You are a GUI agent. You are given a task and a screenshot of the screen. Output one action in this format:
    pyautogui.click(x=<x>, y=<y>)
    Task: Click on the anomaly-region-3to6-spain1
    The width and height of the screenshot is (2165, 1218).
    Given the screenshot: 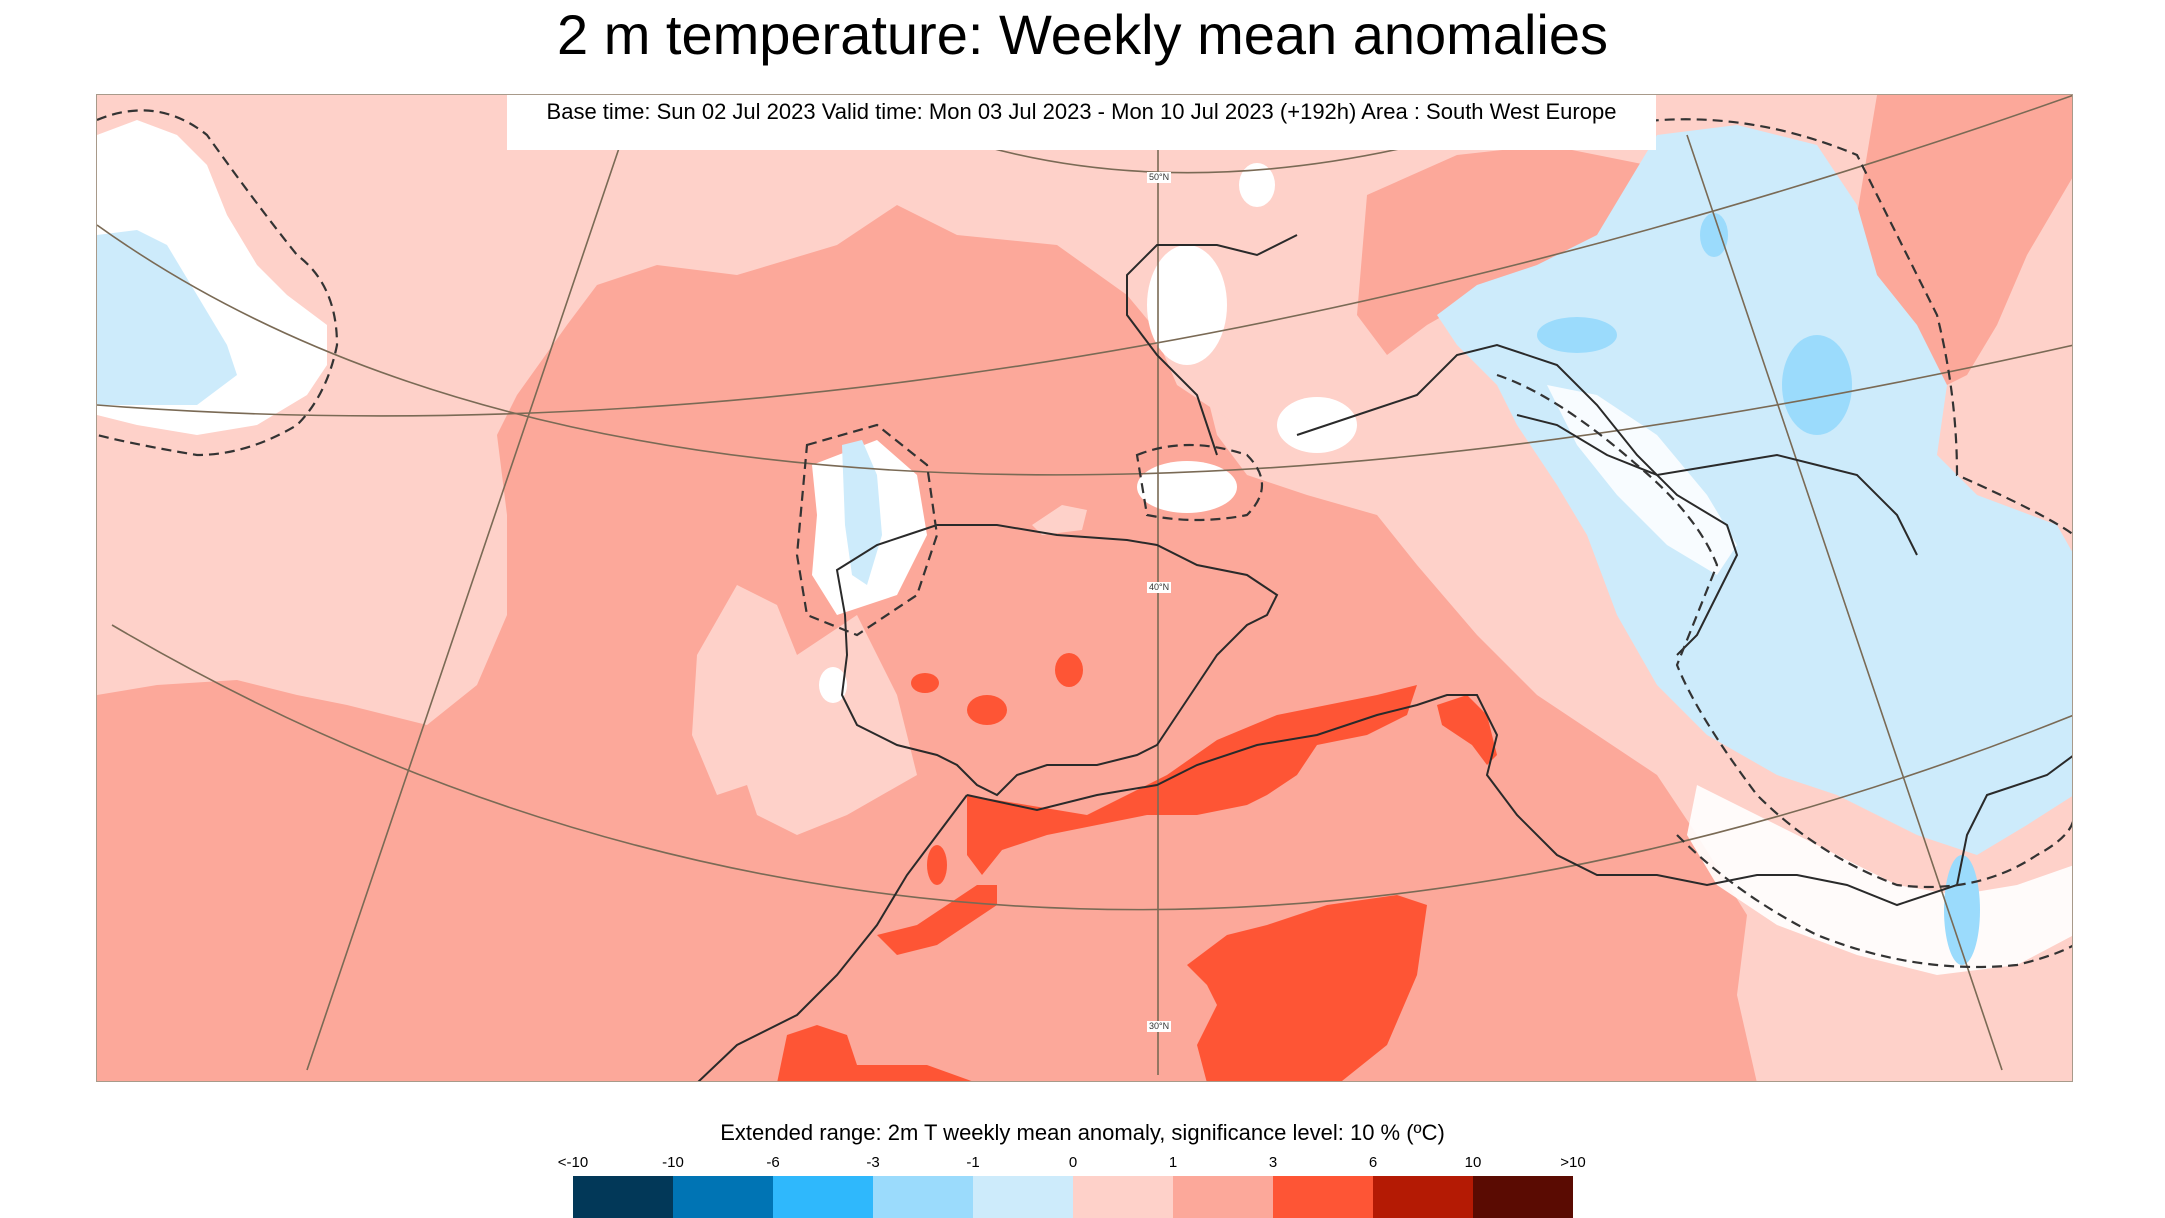 What is the action you would take?
    pyautogui.click(x=1069, y=670)
    